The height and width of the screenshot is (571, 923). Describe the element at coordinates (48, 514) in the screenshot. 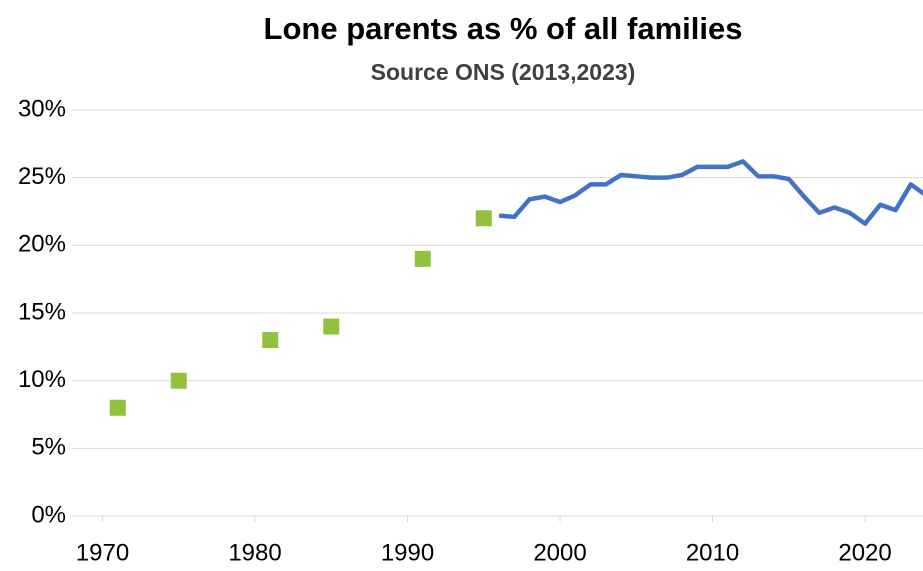

I see `y-tick-label: 0%` at that location.